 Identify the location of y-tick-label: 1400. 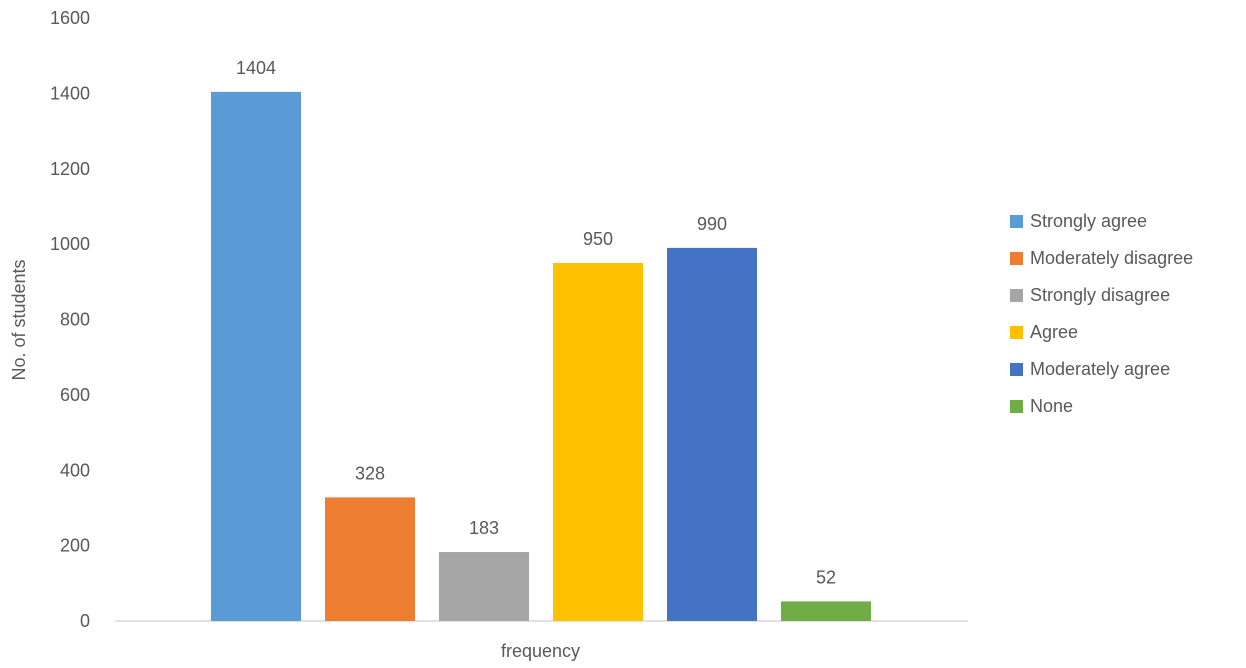
(70, 93).